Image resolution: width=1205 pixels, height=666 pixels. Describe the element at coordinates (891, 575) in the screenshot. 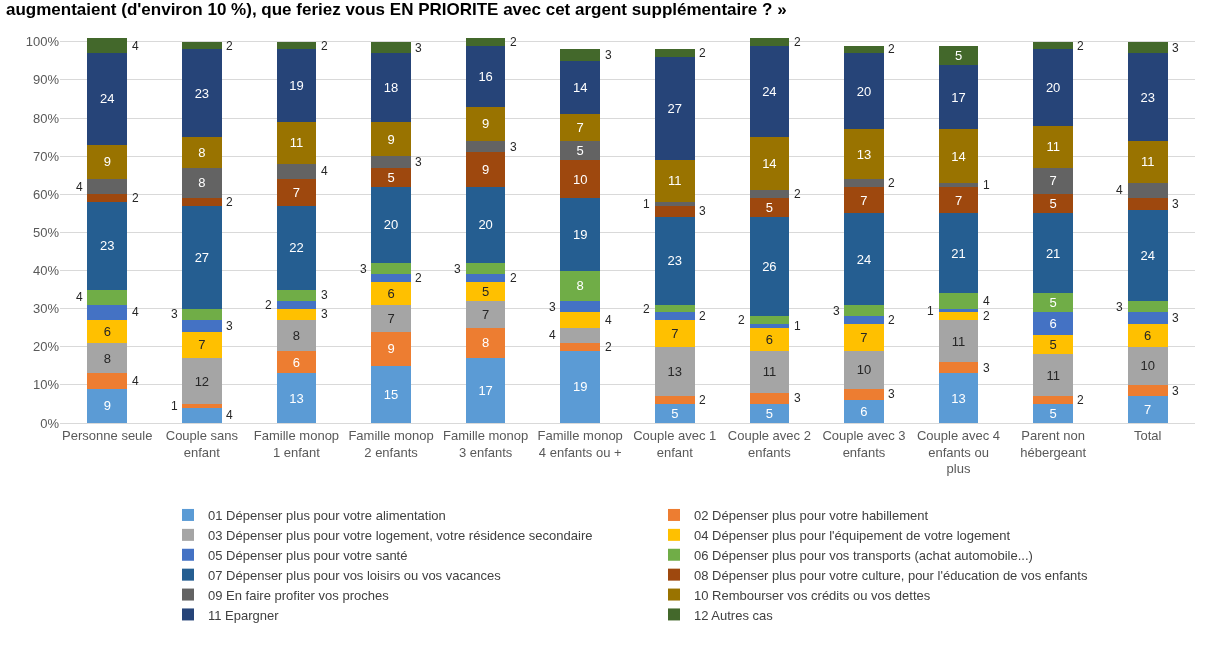

I see `legend-label: 08 Dépenser plus pour votre culture, pour l'éducation de vos enfants` at that location.